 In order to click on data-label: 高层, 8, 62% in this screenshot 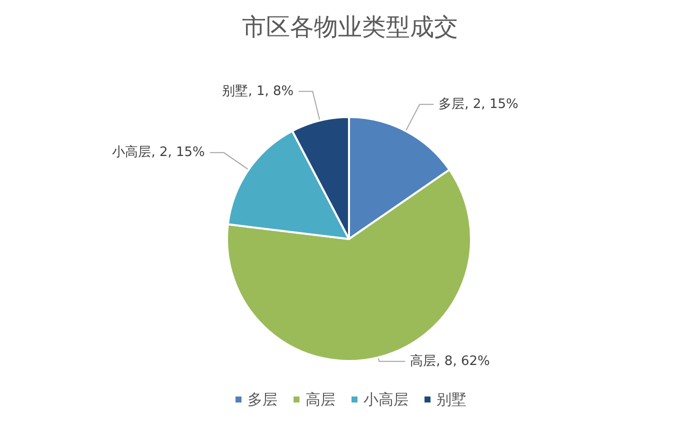, I will do `click(450, 360)`.